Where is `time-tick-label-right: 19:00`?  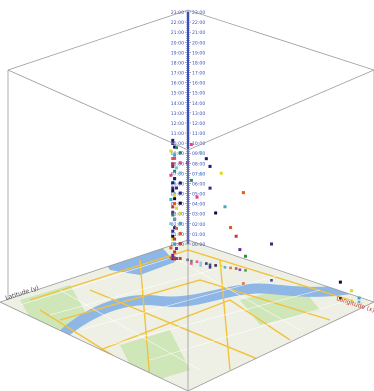
time-tick-label-right: 19:00 is located at coordinates (198, 53).